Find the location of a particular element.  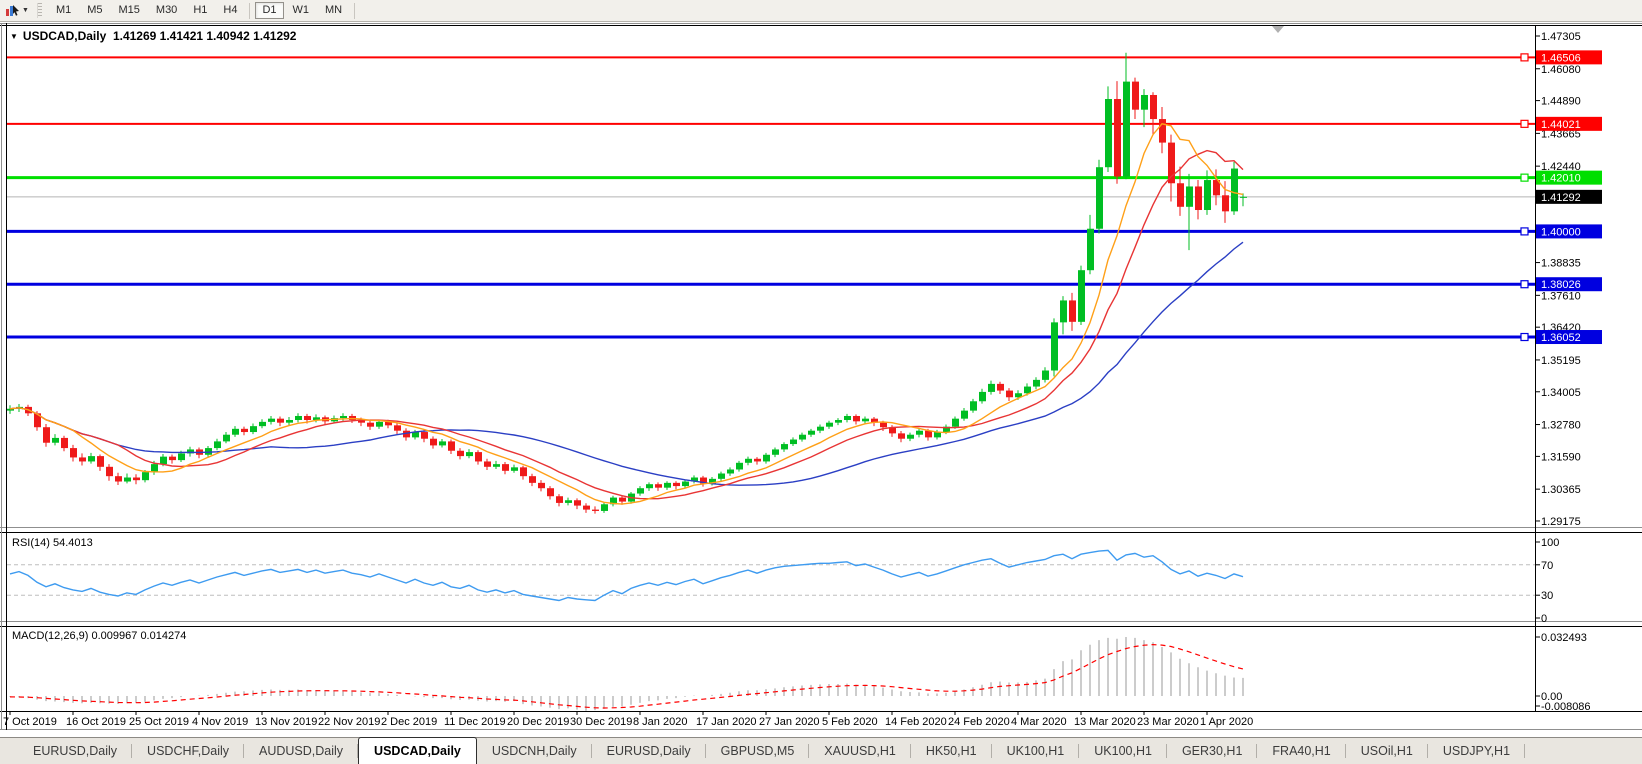

timeframe-button-D1: D1 is located at coordinates (269, 10).